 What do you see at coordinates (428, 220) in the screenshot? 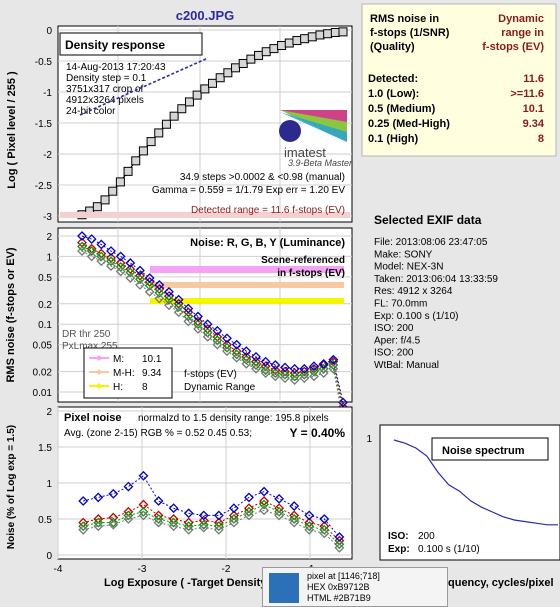
I see `exif-title: Selected EXIF data` at bounding box center [428, 220].